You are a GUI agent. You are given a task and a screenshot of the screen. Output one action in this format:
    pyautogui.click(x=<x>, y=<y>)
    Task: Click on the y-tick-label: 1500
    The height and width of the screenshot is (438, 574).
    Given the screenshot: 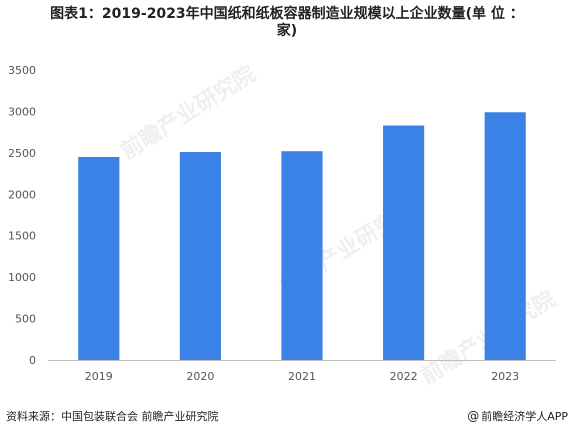 What is the action you would take?
    pyautogui.click(x=22, y=236)
    